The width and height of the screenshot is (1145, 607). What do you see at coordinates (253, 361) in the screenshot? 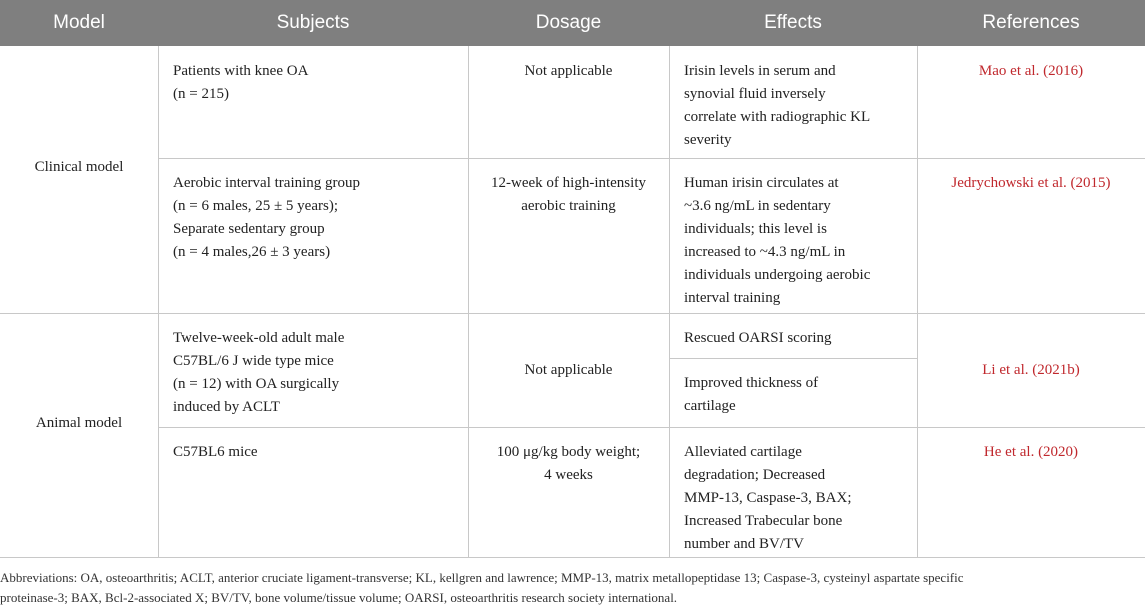
I see `subjects-line: C57BL/6 J wide type mice` at bounding box center [253, 361].